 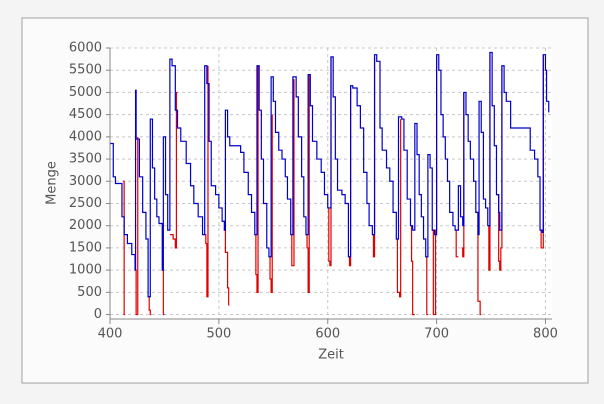 I want to click on y-tick-label: 3000, so click(x=85, y=181).